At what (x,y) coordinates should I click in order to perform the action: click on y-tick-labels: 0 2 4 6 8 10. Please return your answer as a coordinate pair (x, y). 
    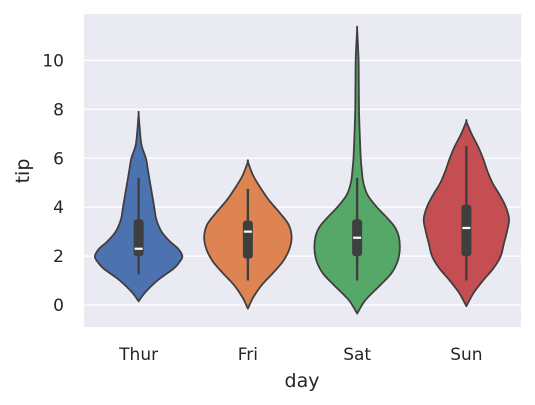
    Looking at the image, I should click on (53, 183).